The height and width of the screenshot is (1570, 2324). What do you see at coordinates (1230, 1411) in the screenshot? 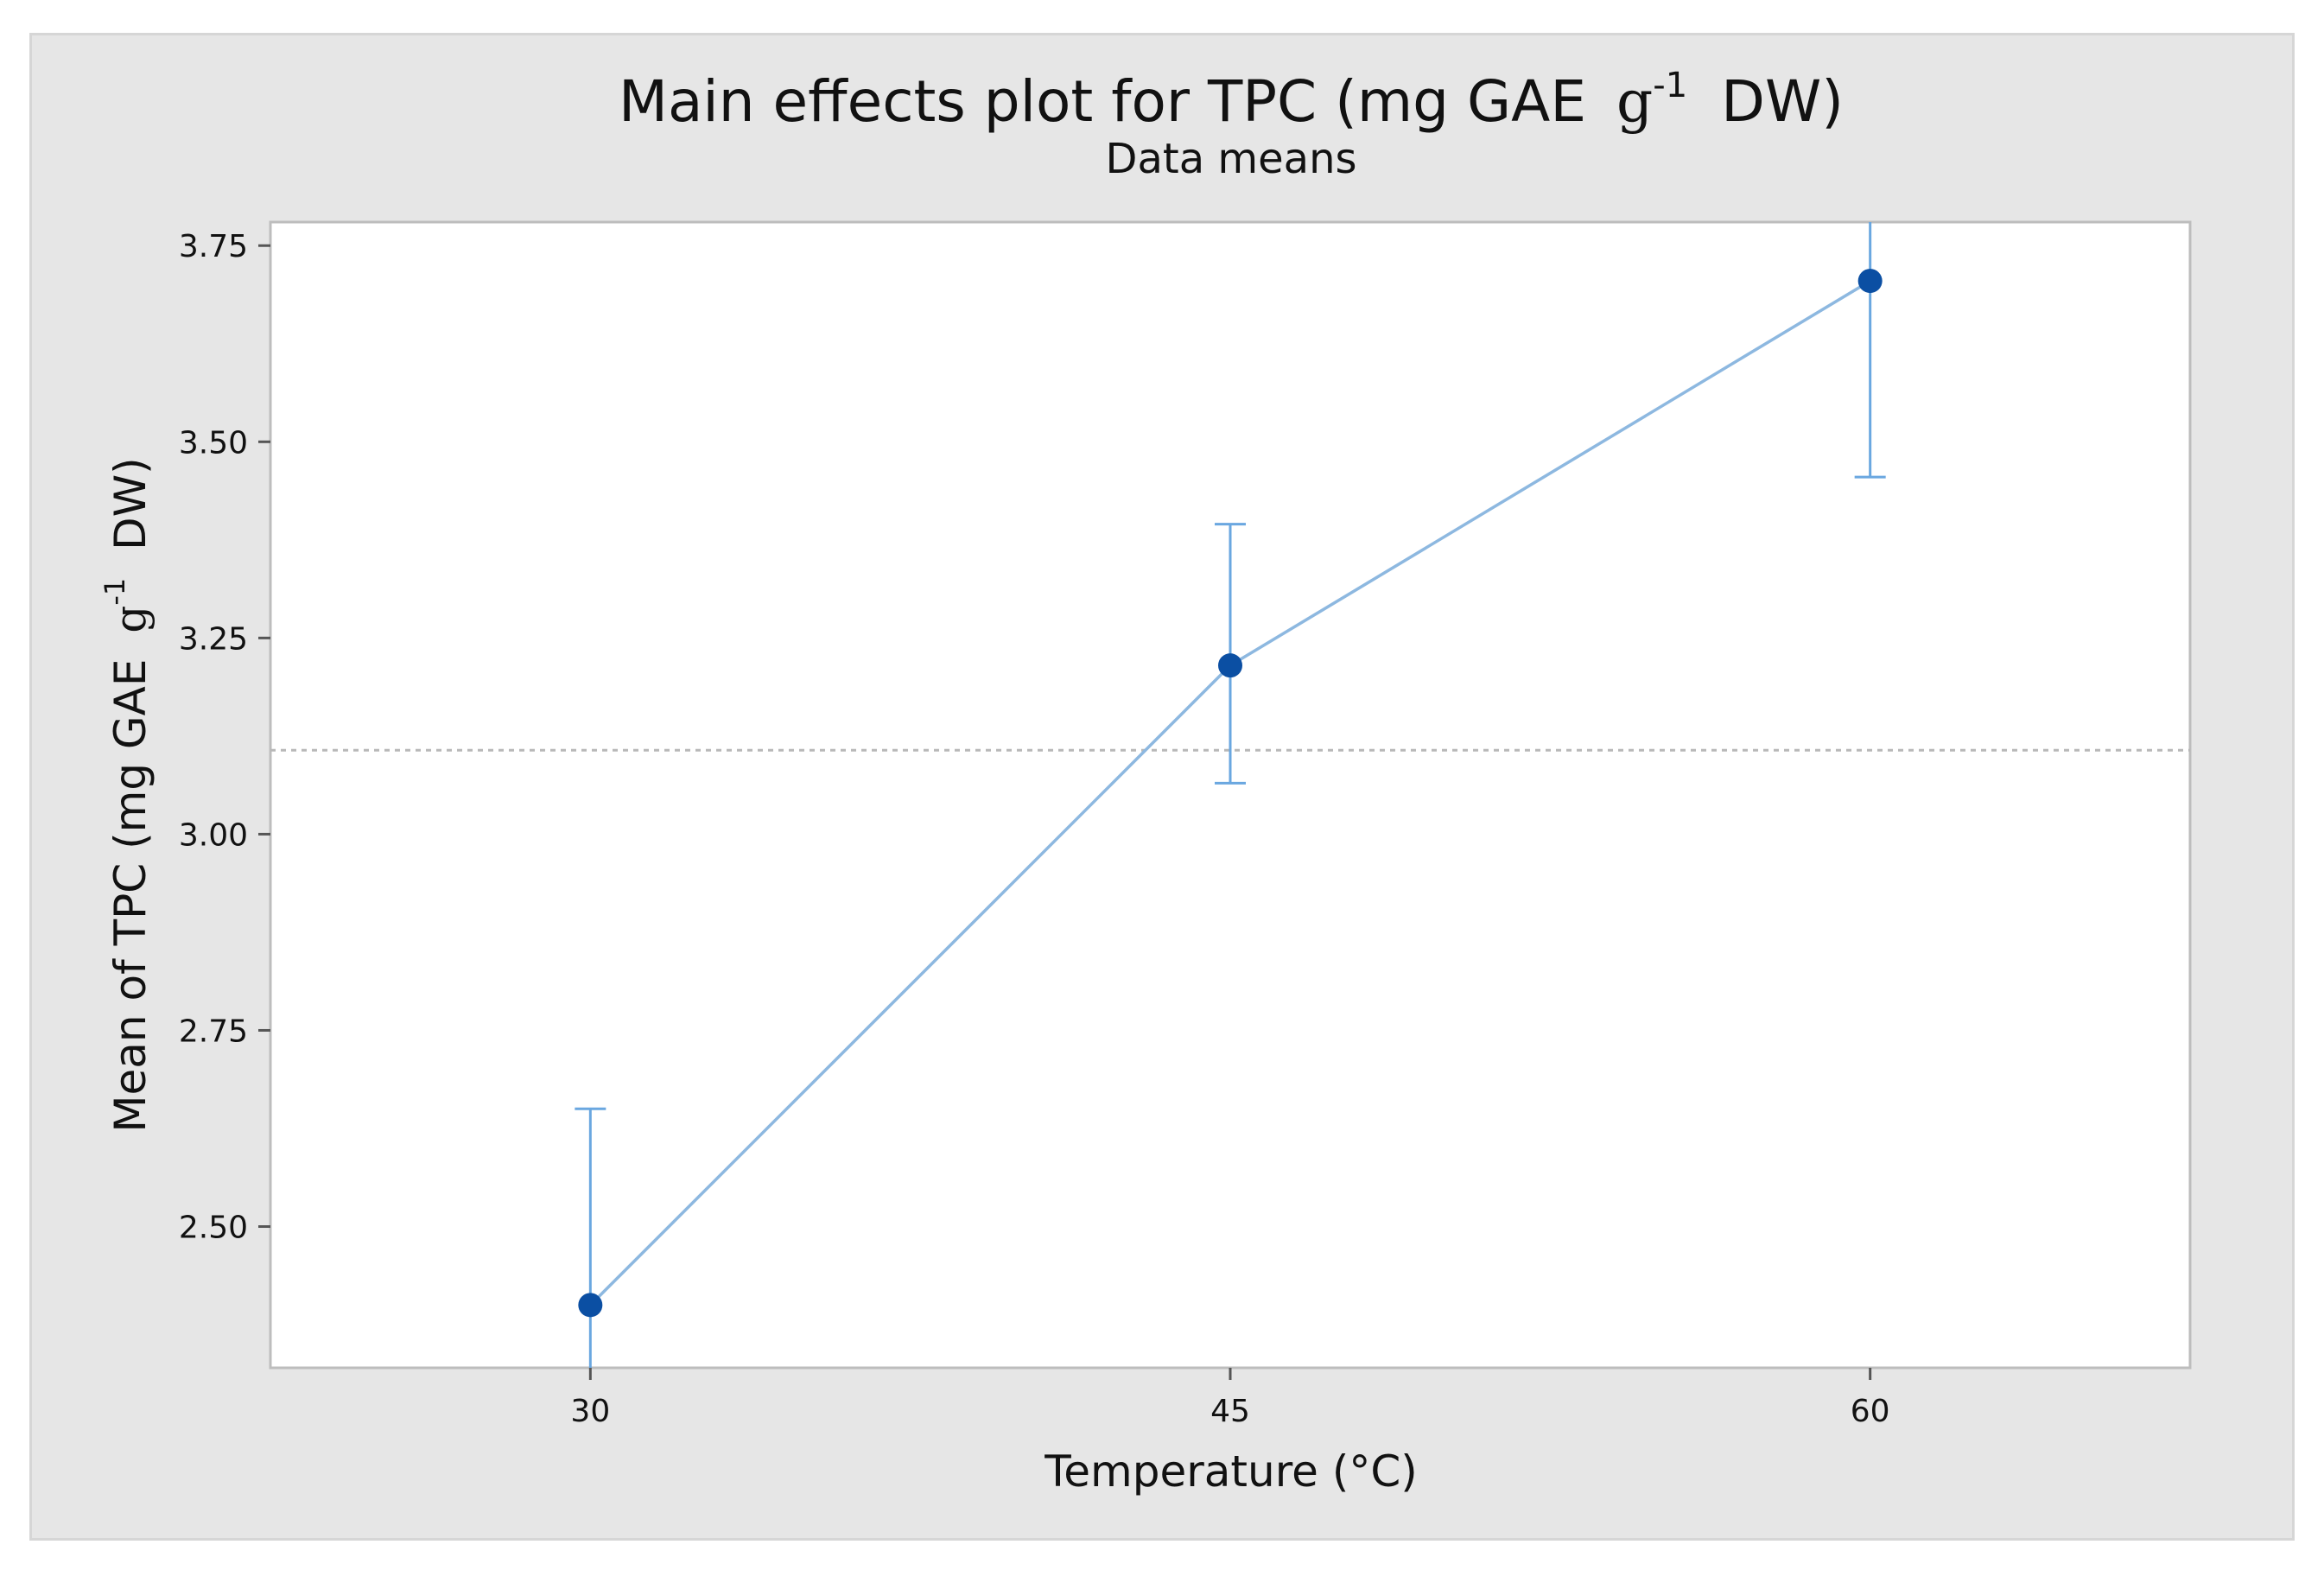
I see `x-tick-label: 45` at bounding box center [1230, 1411].